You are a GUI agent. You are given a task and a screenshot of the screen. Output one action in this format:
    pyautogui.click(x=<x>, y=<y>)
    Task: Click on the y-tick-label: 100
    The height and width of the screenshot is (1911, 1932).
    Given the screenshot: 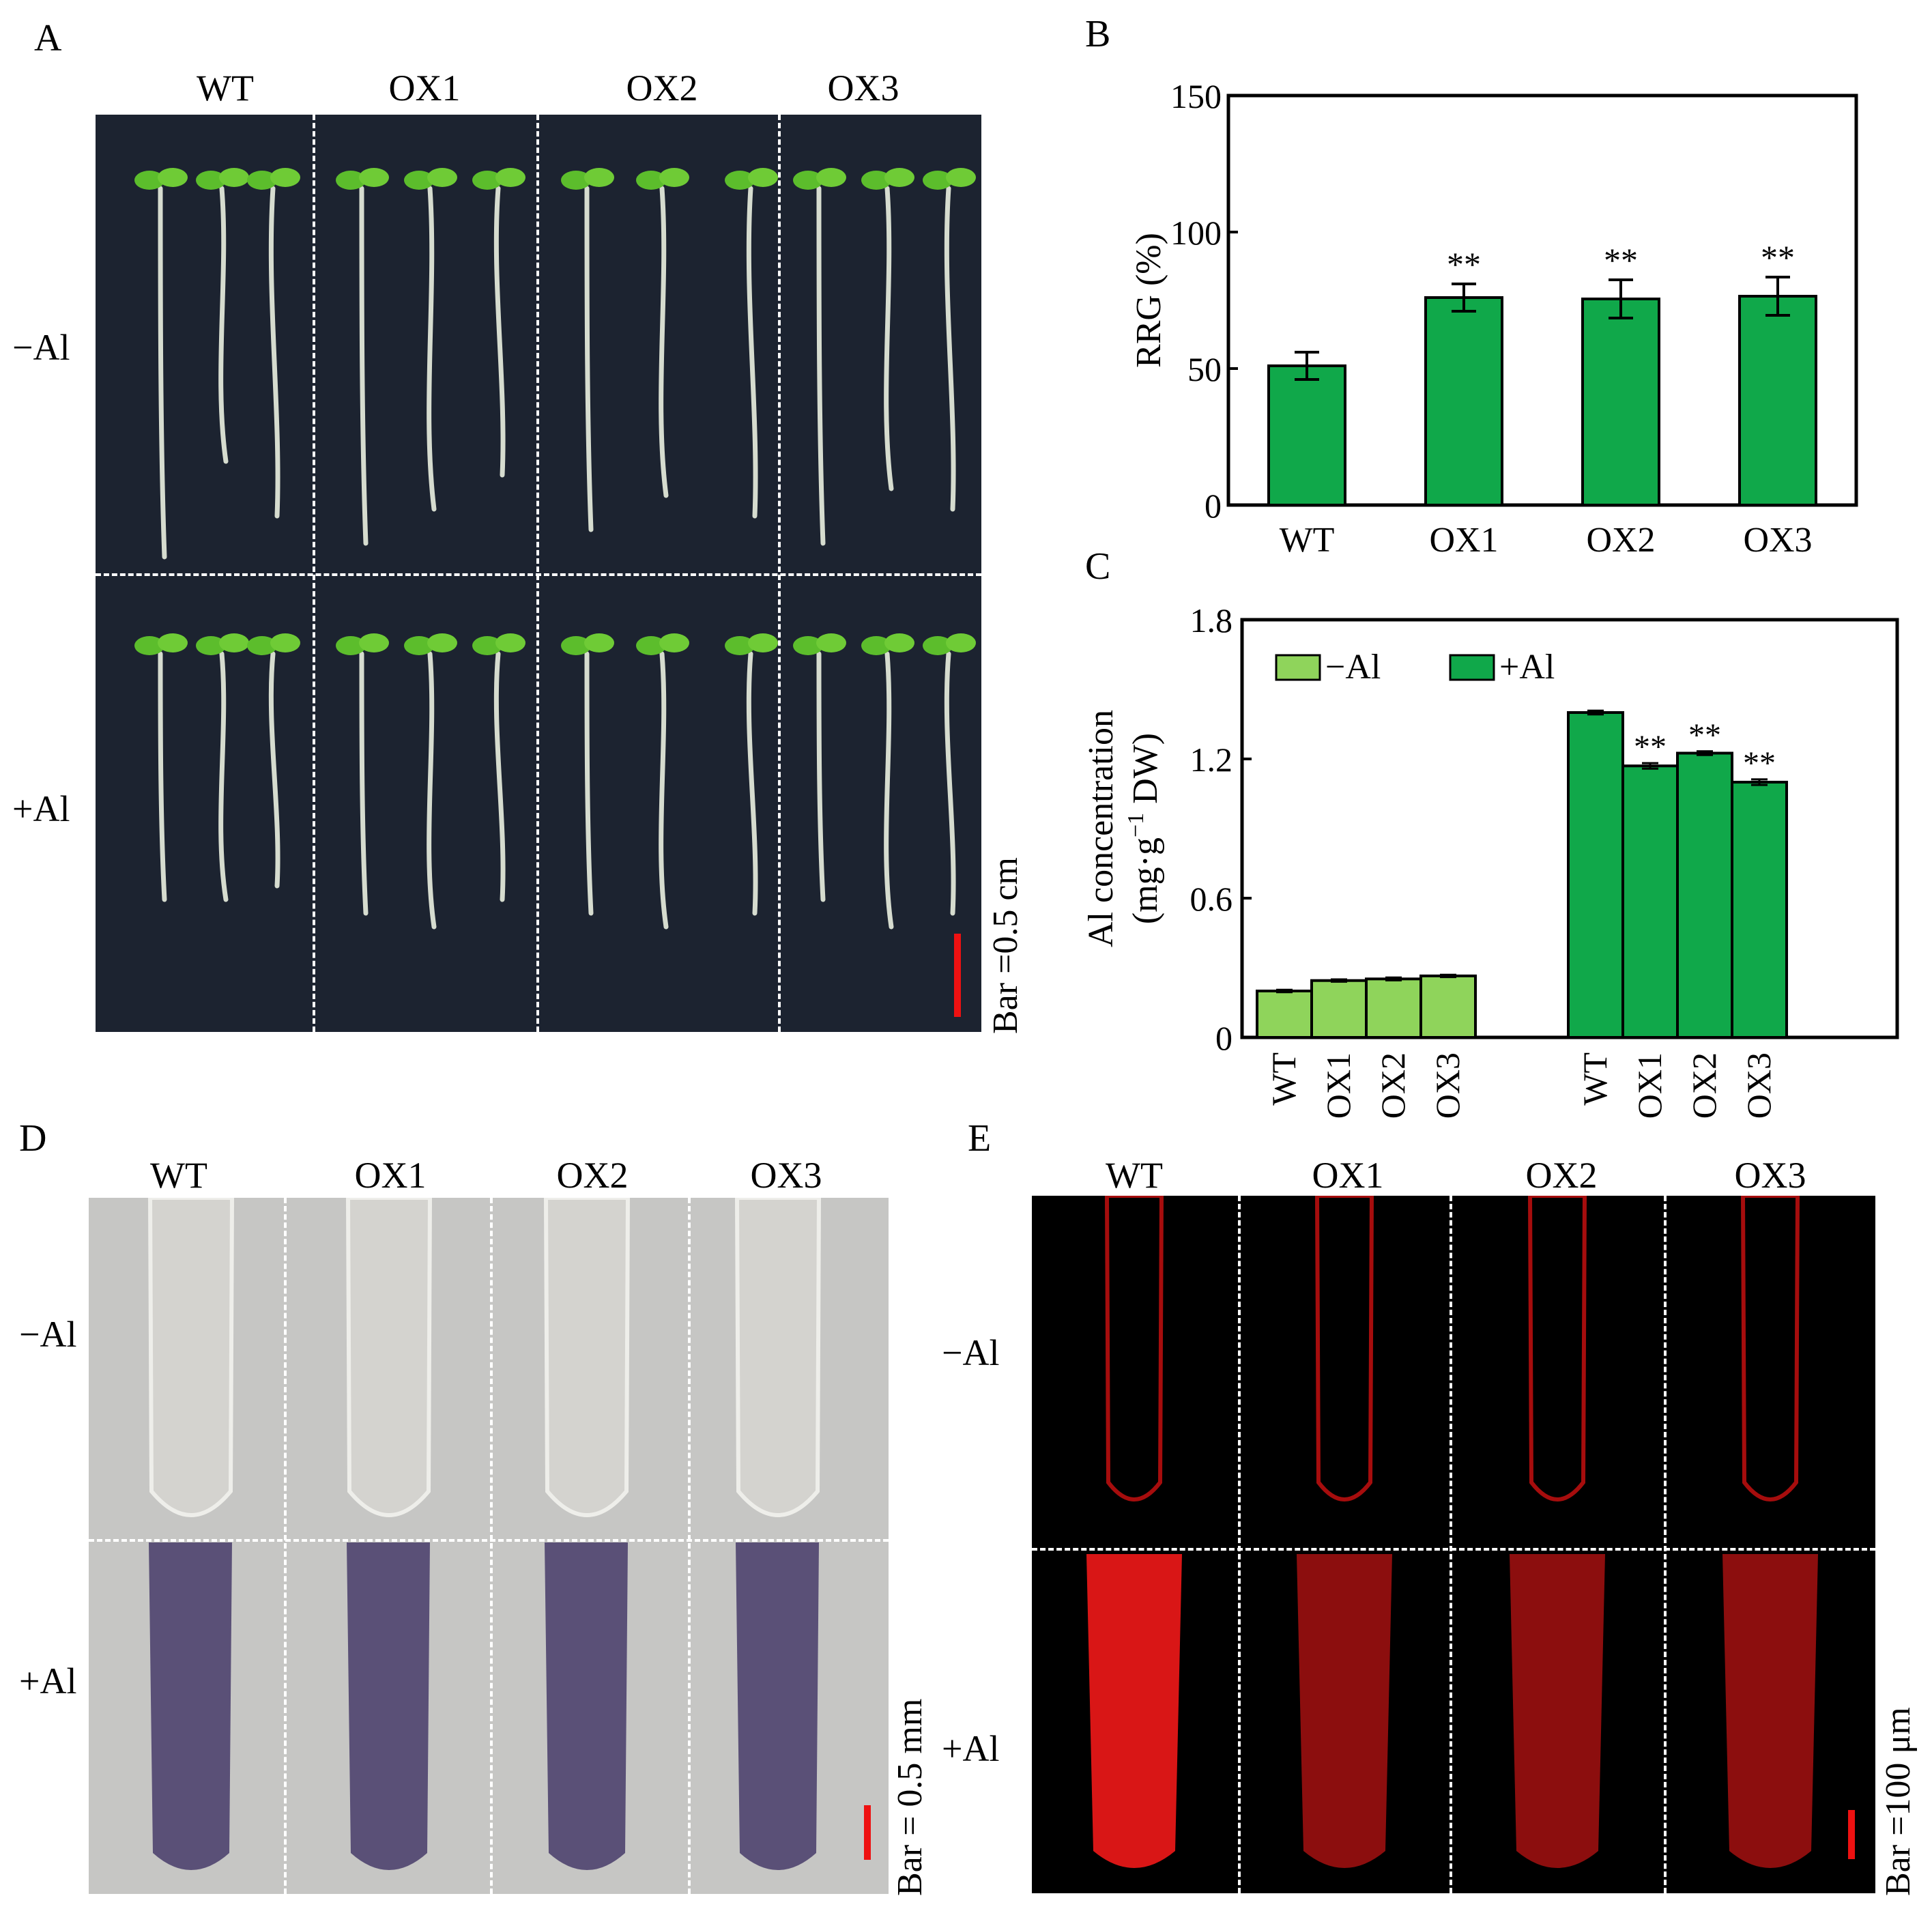 What is the action you would take?
    pyautogui.click(x=1196, y=233)
    